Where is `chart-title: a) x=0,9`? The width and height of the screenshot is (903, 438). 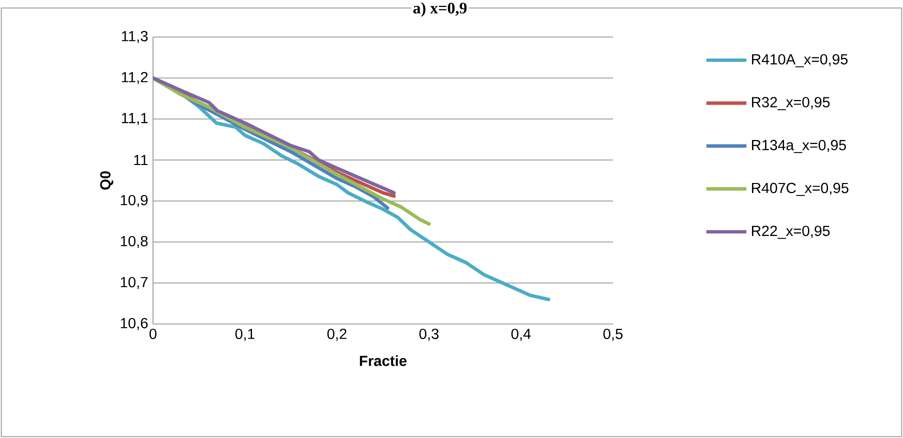
chart-title: a) x=0,9 is located at coordinates (440, 9).